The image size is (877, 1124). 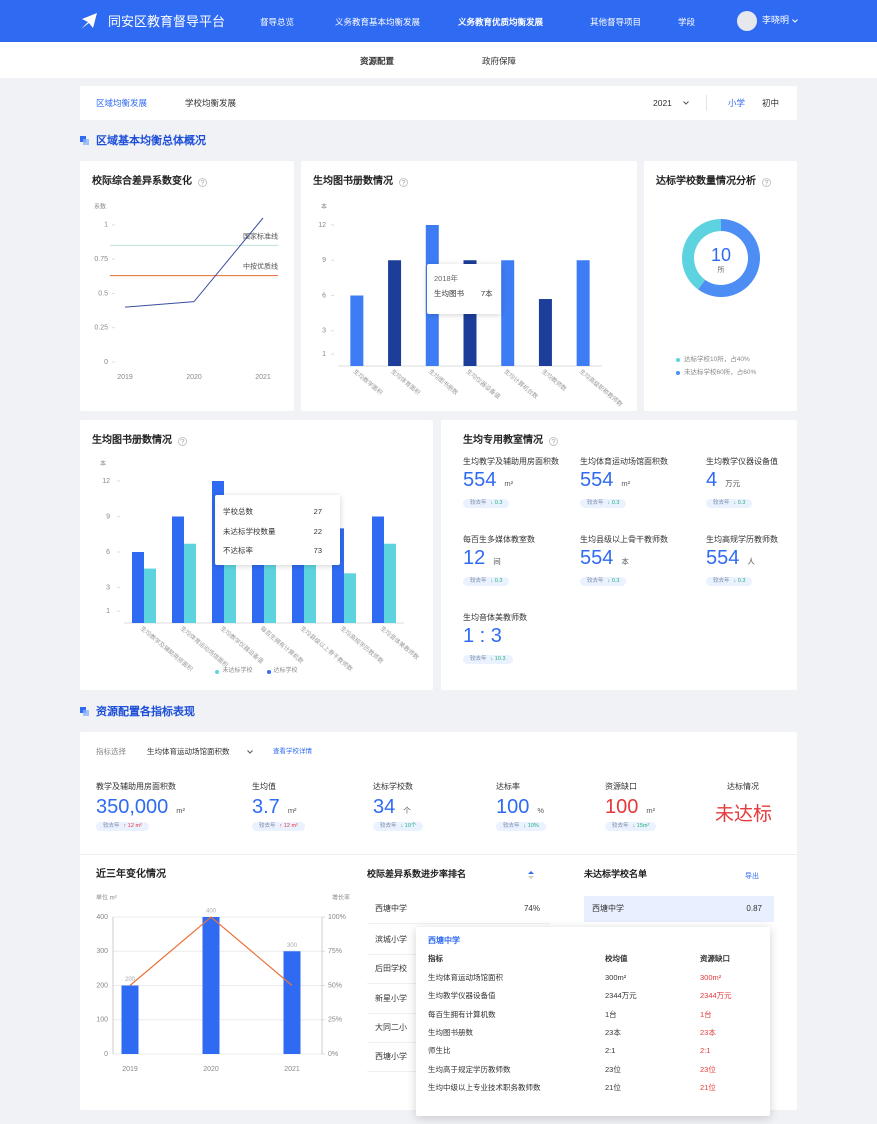 What do you see at coordinates (274, 807) in the screenshot?
I see `metric-value-row: 3.7 m²` at bounding box center [274, 807].